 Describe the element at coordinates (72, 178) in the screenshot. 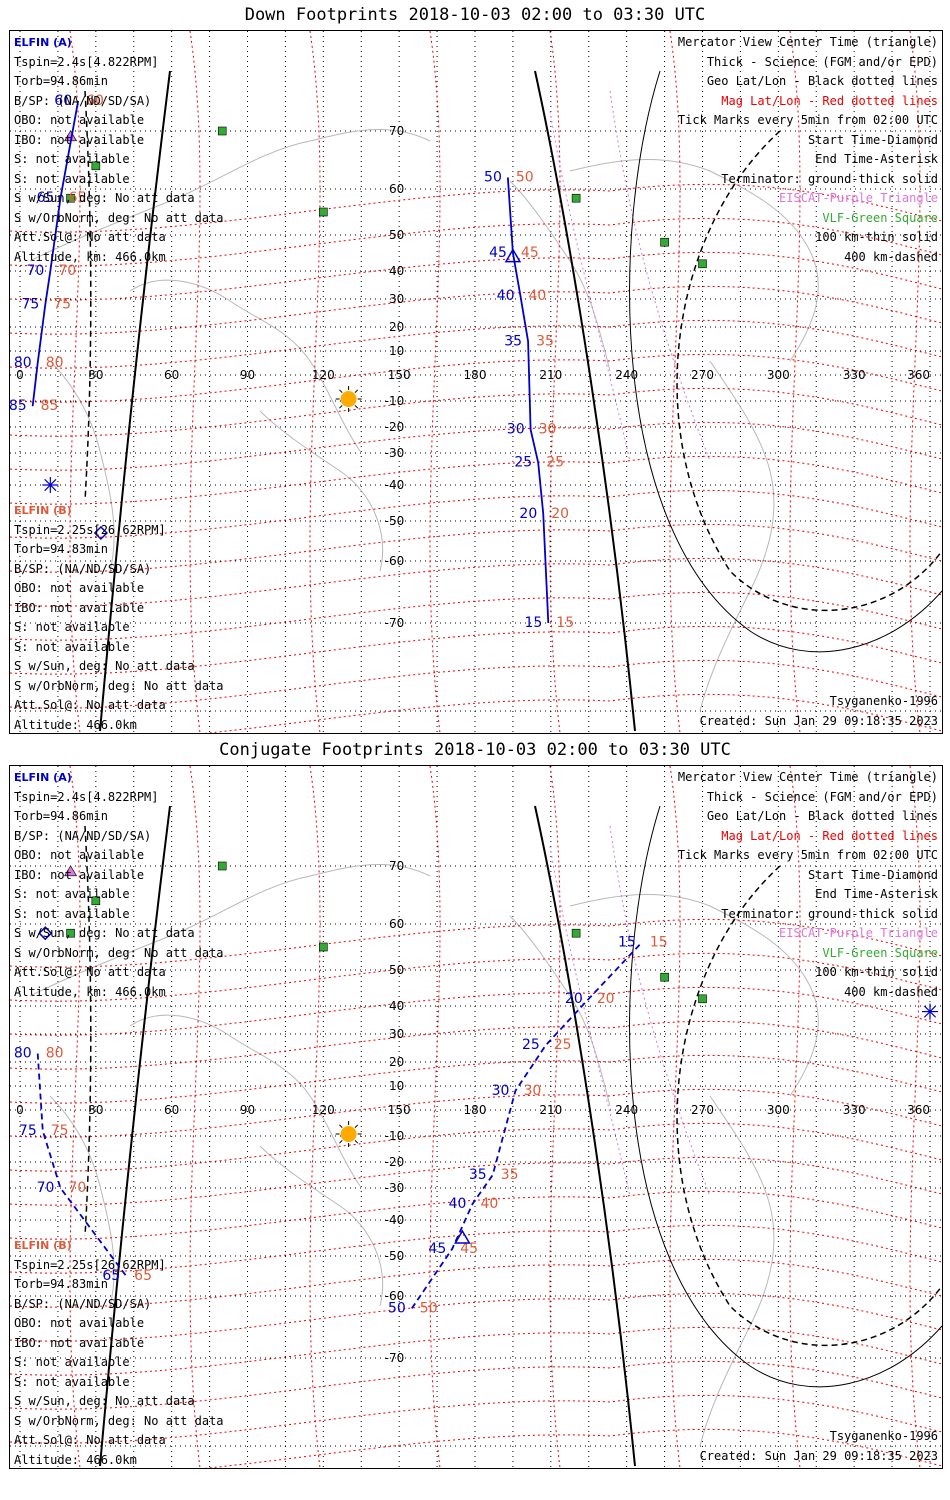

I see `elfin-a-s2: S: not available` at that location.